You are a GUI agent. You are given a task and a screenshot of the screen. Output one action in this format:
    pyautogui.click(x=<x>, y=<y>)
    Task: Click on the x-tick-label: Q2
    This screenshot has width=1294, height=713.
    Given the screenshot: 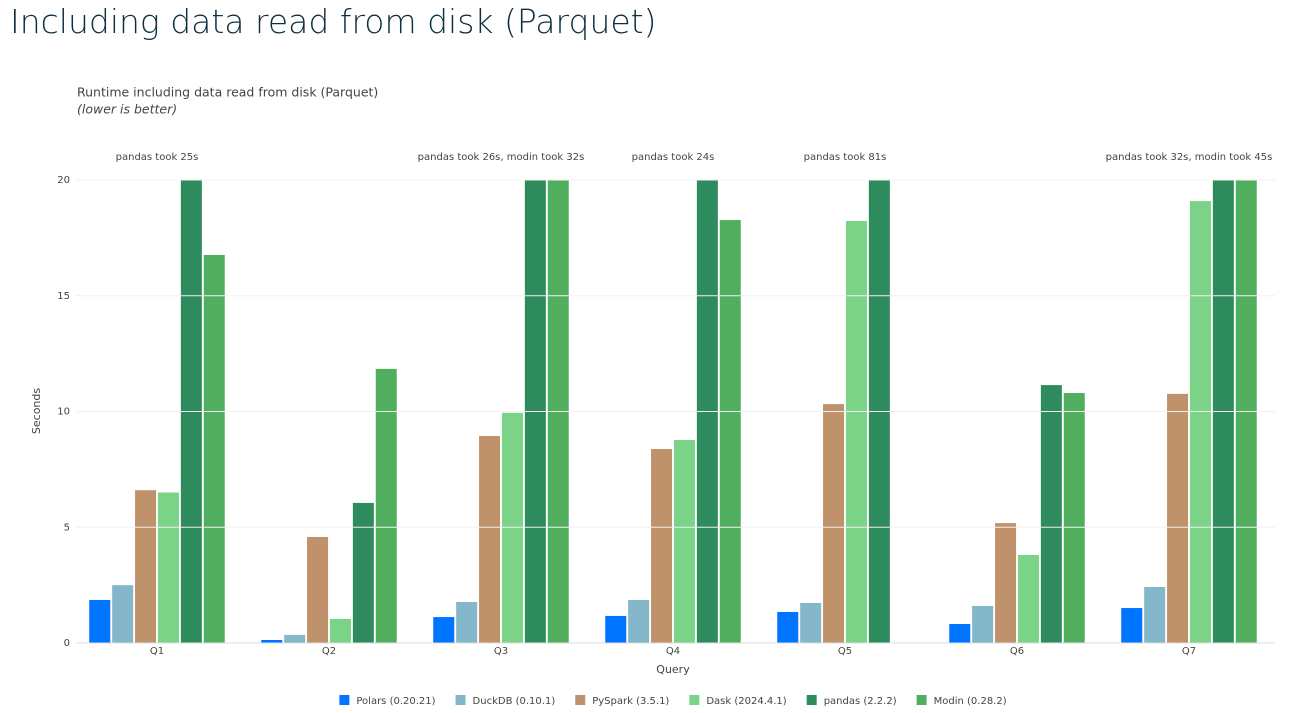 What is the action you would take?
    pyautogui.click(x=329, y=651)
    